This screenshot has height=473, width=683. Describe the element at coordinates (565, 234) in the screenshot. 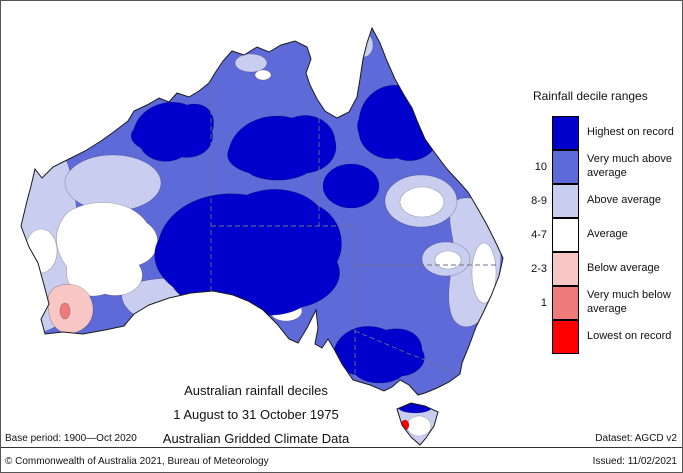

I see `legend-swatch-average` at that location.